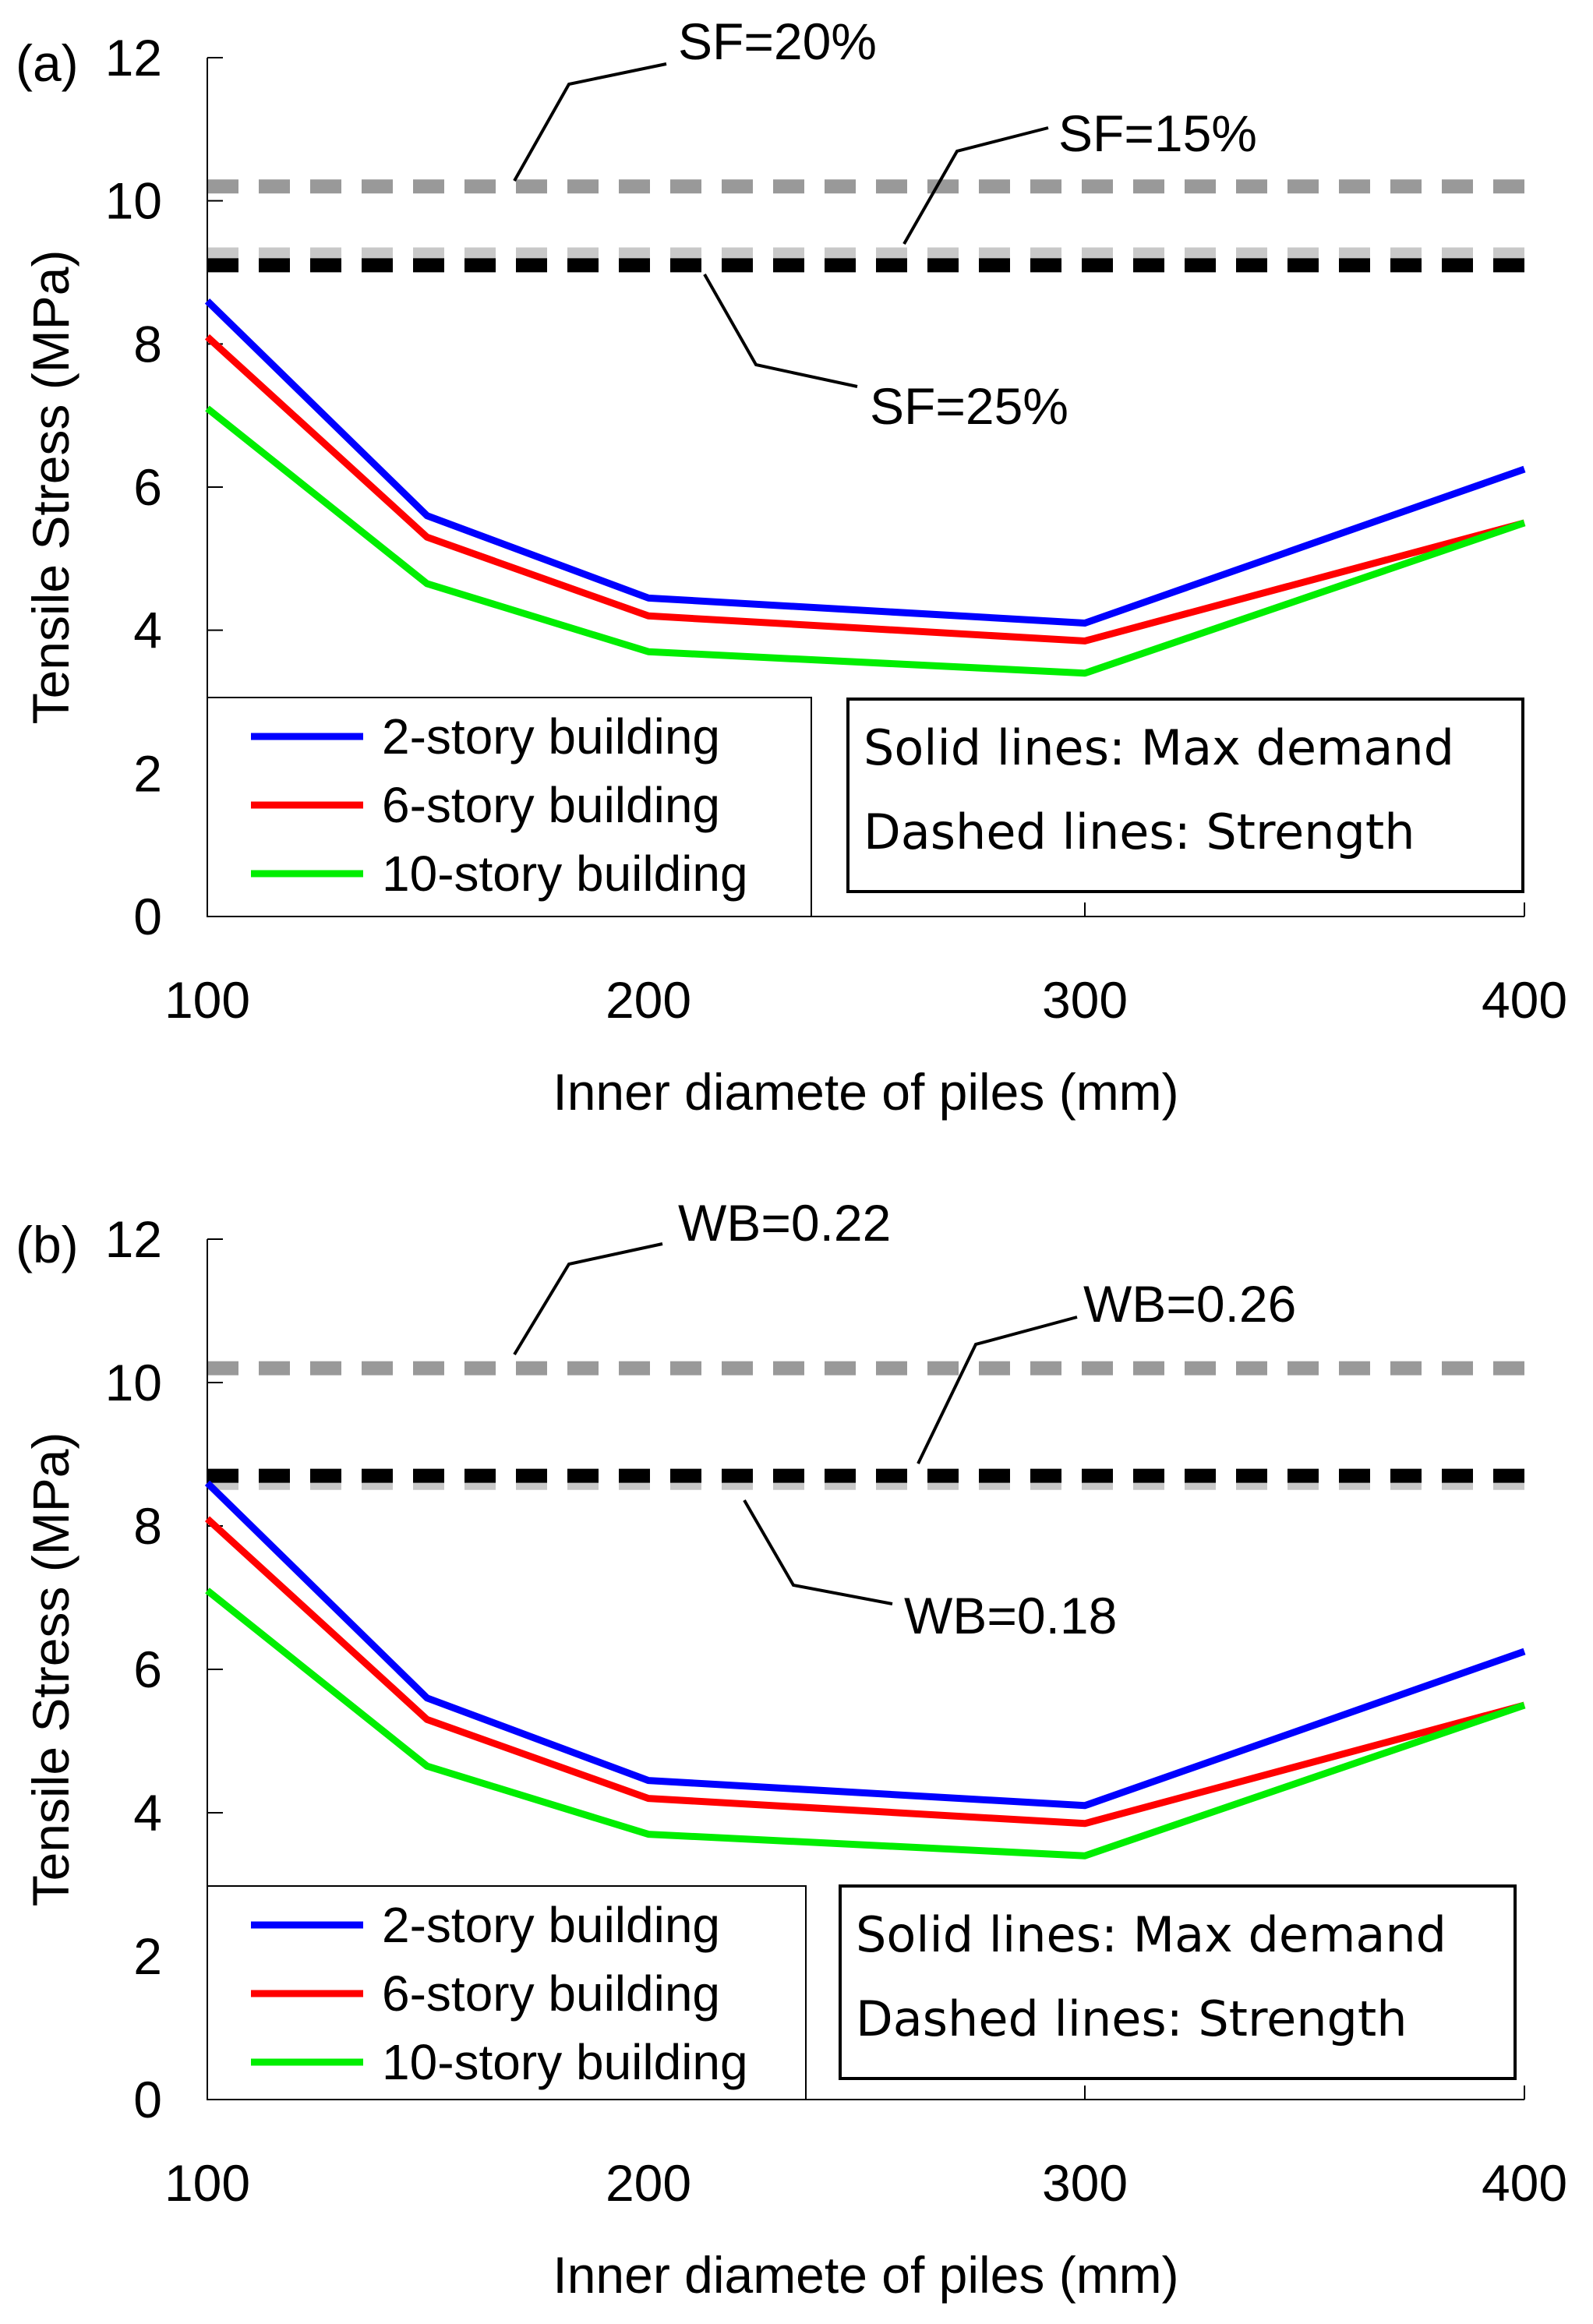 The image size is (1593, 2324). What do you see at coordinates (777, 41) in the screenshot?
I see `annotation-label: SF=20%` at bounding box center [777, 41].